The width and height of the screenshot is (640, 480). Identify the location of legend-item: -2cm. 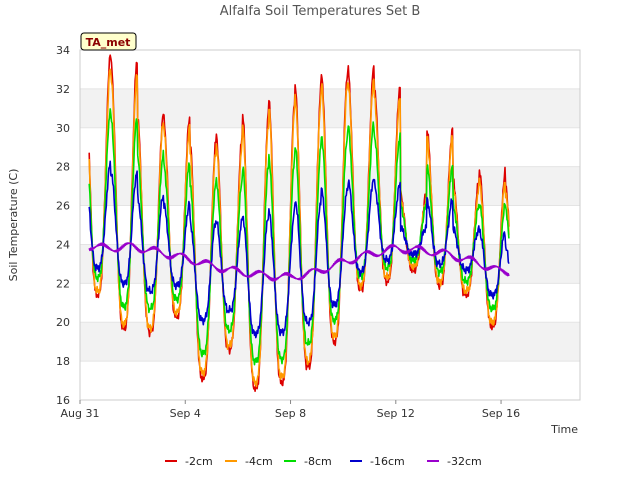
(189, 461).